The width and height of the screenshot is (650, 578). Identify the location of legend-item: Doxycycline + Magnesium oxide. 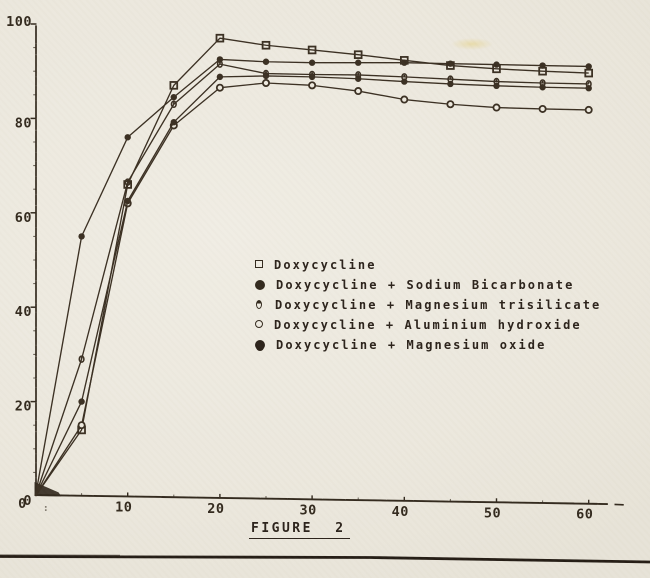
(428, 346).